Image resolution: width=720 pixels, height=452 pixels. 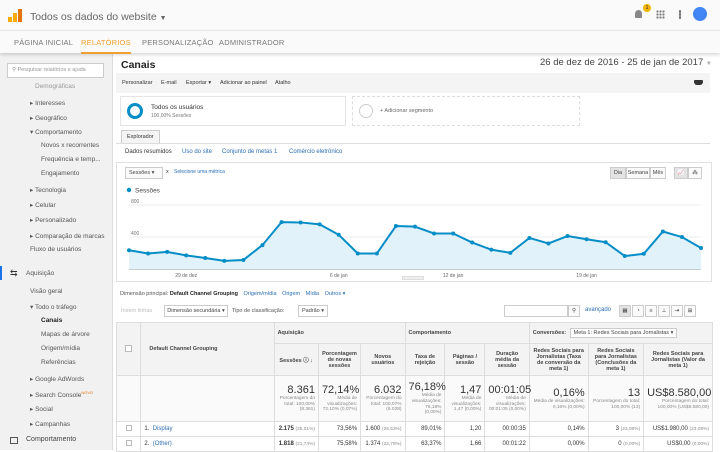 I want to click on plot-rows-button: Inserir linhas, so click(x=137, y=311).